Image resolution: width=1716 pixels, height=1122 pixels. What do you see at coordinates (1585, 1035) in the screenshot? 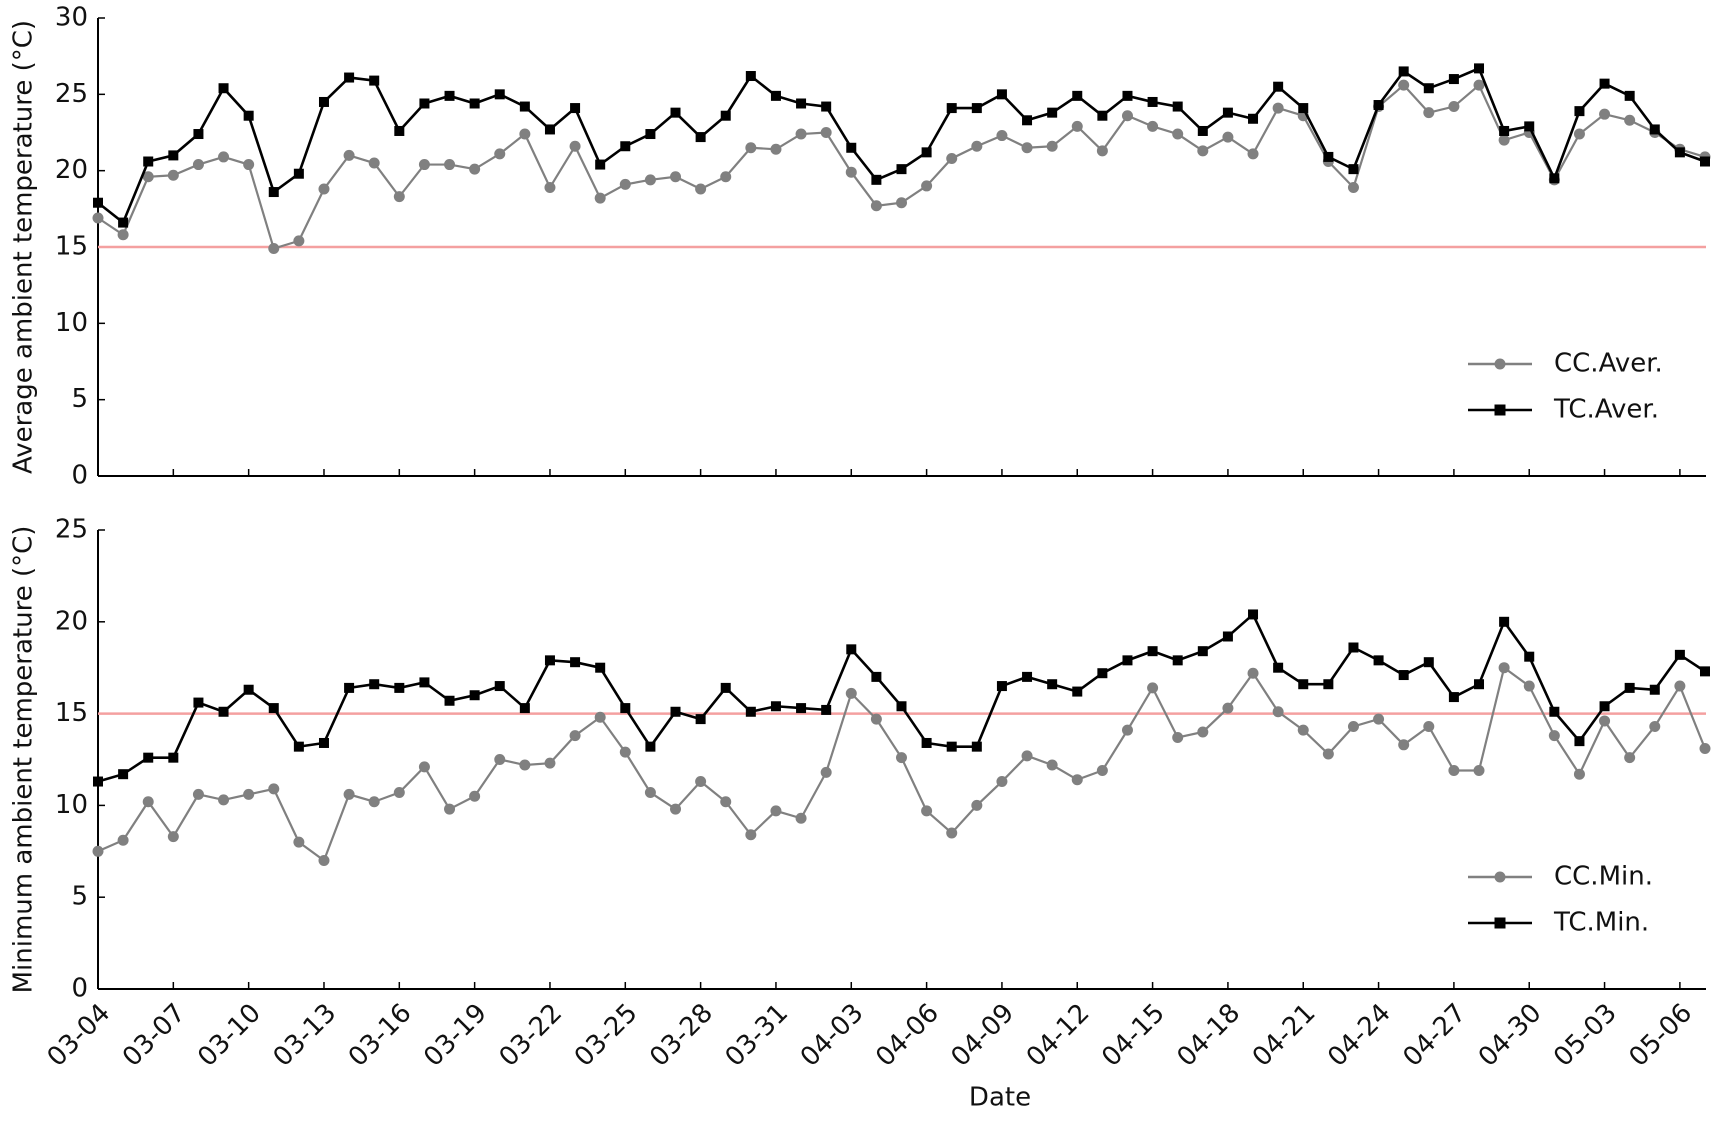
I see `x-tick-label: 05-03` at bounding box center [1585, 1035].